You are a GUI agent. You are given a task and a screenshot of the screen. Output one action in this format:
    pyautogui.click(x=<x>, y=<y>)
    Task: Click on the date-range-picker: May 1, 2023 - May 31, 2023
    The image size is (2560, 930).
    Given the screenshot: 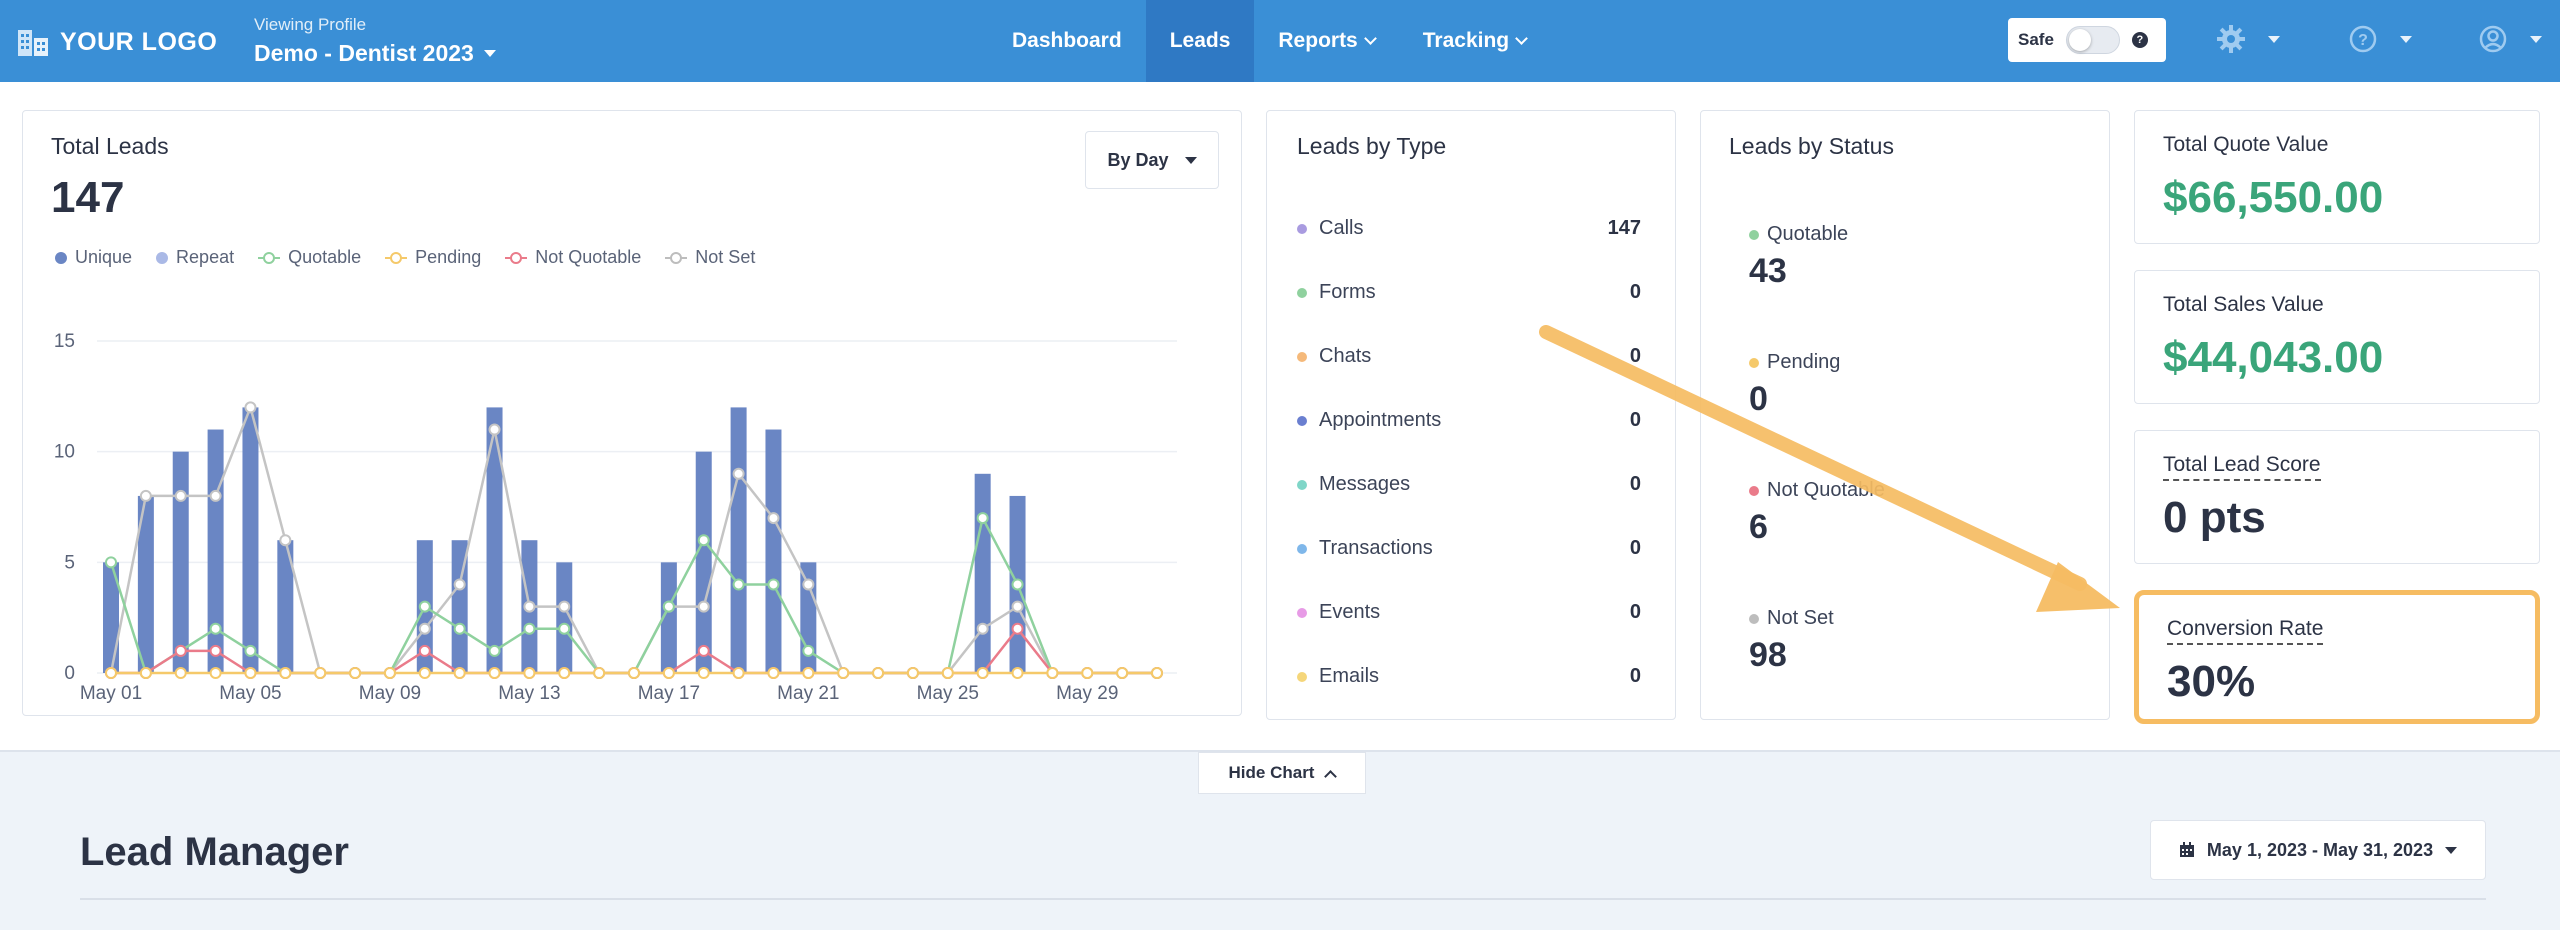 What is the action you would take?
    pyautogui.click(x=2318, y=850)
    